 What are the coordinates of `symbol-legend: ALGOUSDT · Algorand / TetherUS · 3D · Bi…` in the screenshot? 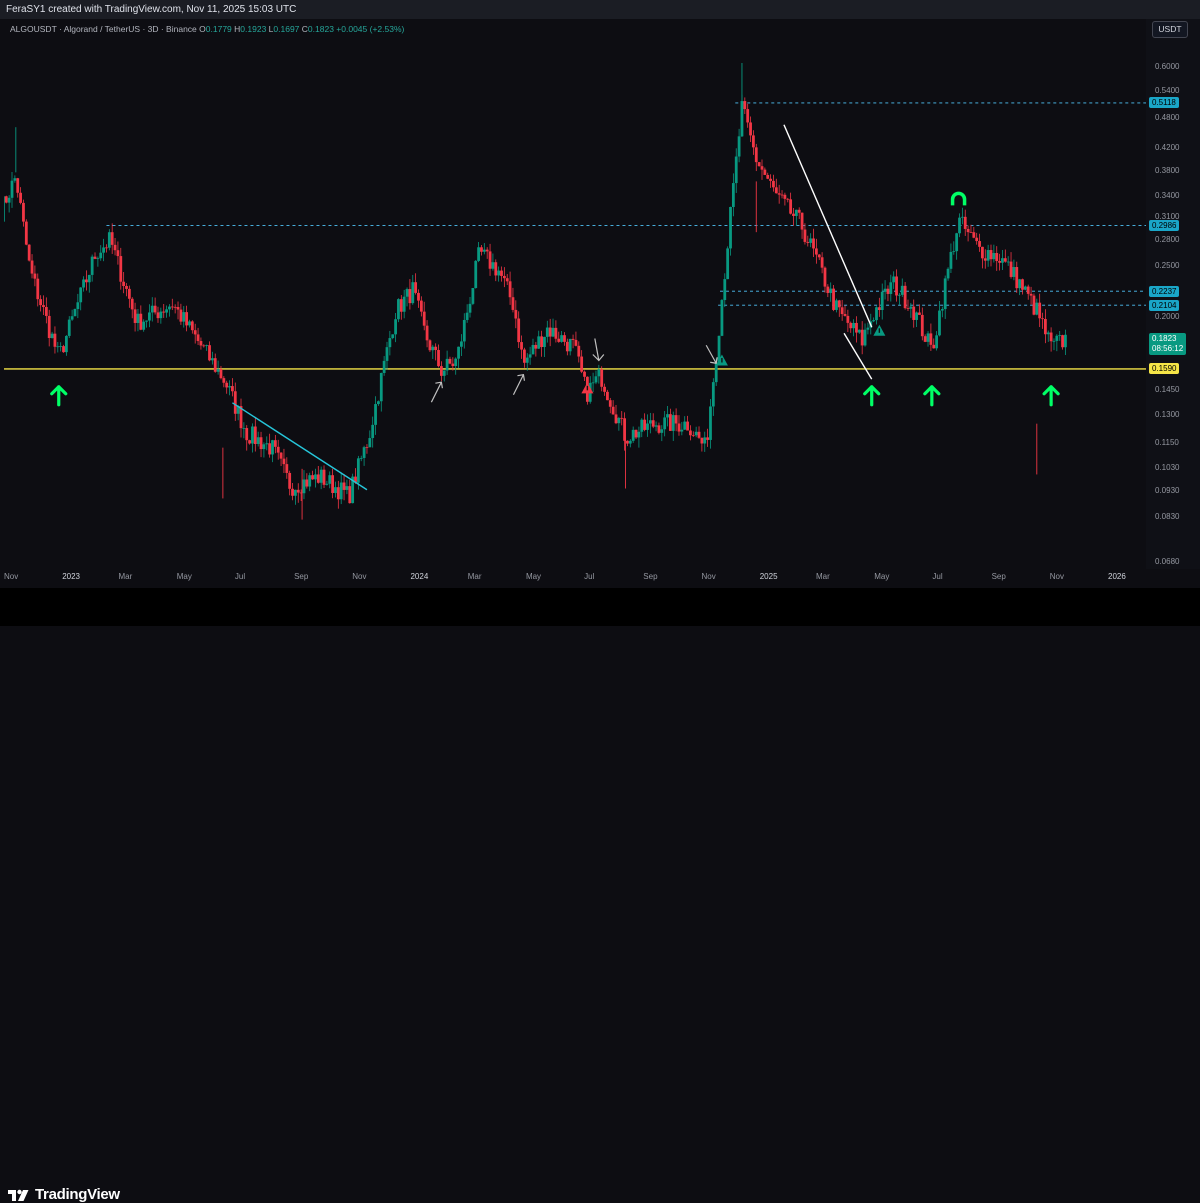 It's located at (207, 29).